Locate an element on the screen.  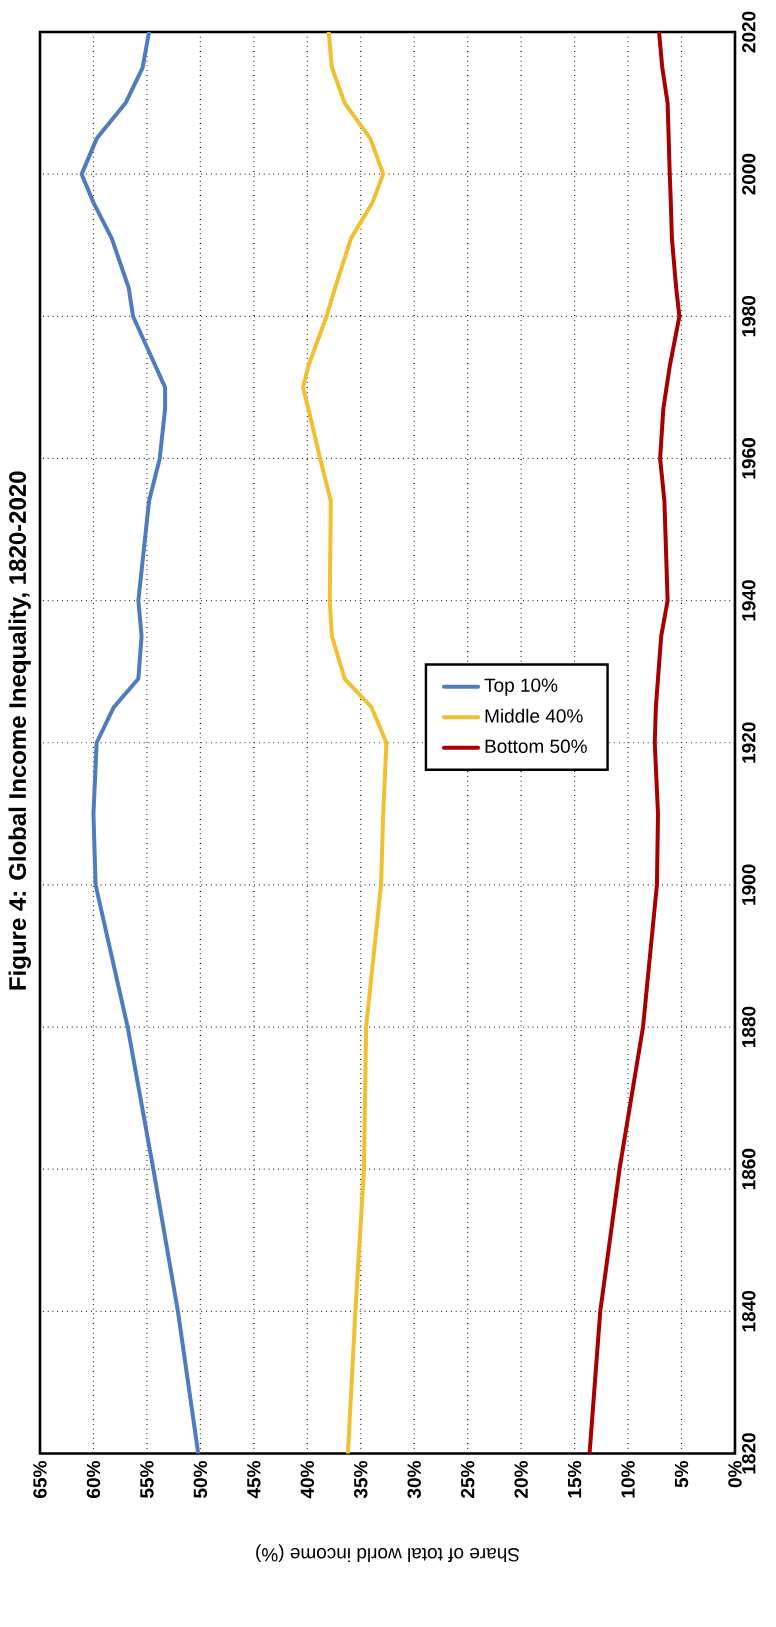
y-tick-label: 2020 is located at coordinates (749, 32).